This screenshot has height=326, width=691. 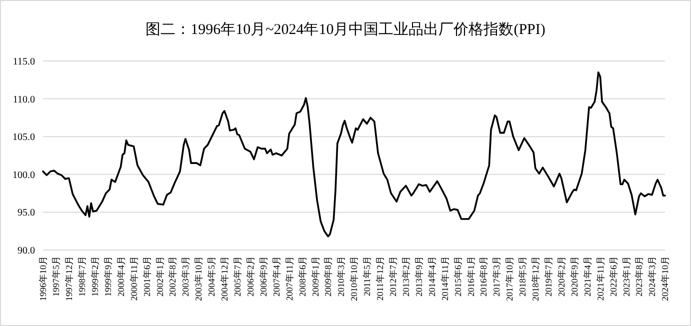 I want to click on x-tick-label: 2019年7月, so click(x=548, y=276).